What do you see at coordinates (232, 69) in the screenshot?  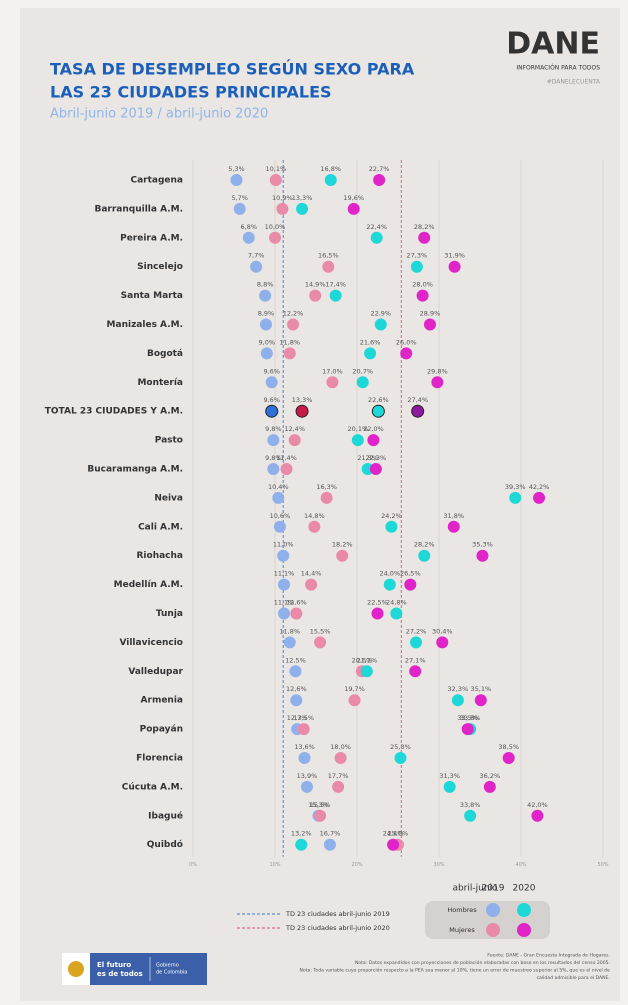 I see `title-line: TASA DE DESEMPLEO SEGÚN SEXO PARA` at bounding box center [232, 69].